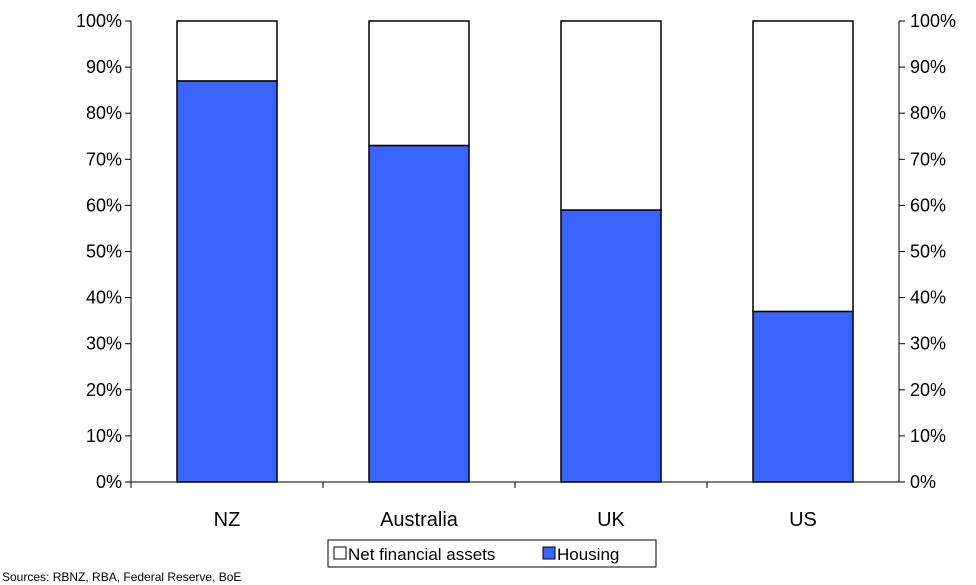 Image resolution: width=976 pixels, height=585 pixels. What do you see at coordinates (611, 346) in the screenshot?
I see `bar-housing-uk` at bounding box center [611, 346].